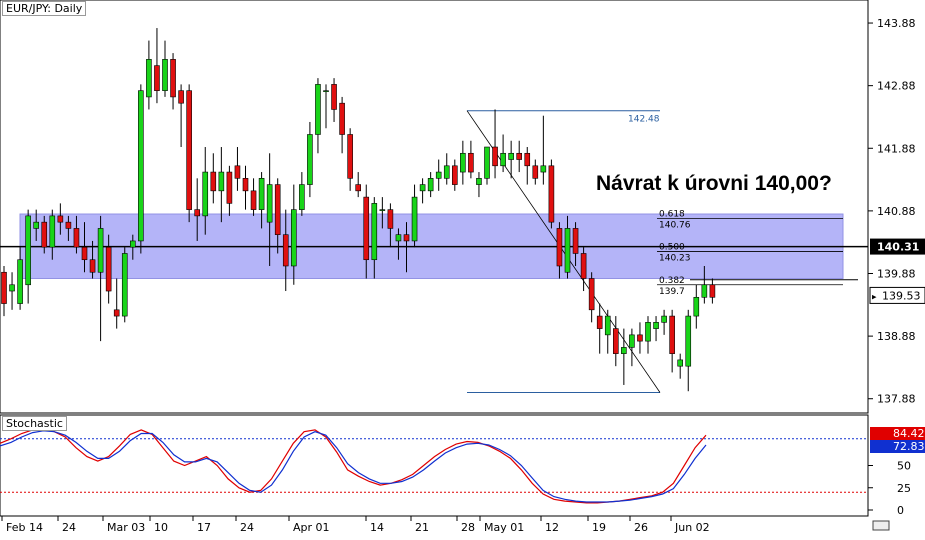  What do you see at coordinates (896, 336) in the screenshot?
I see `y-axis-tick-label: 138.88` at bounding box center [896, 336].